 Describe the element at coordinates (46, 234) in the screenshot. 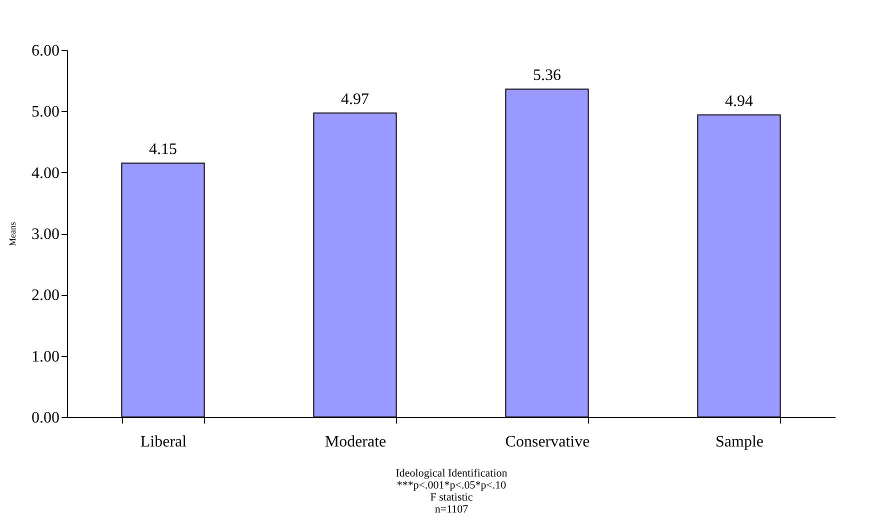

I see `y-tick-label: 3.00` at that location.